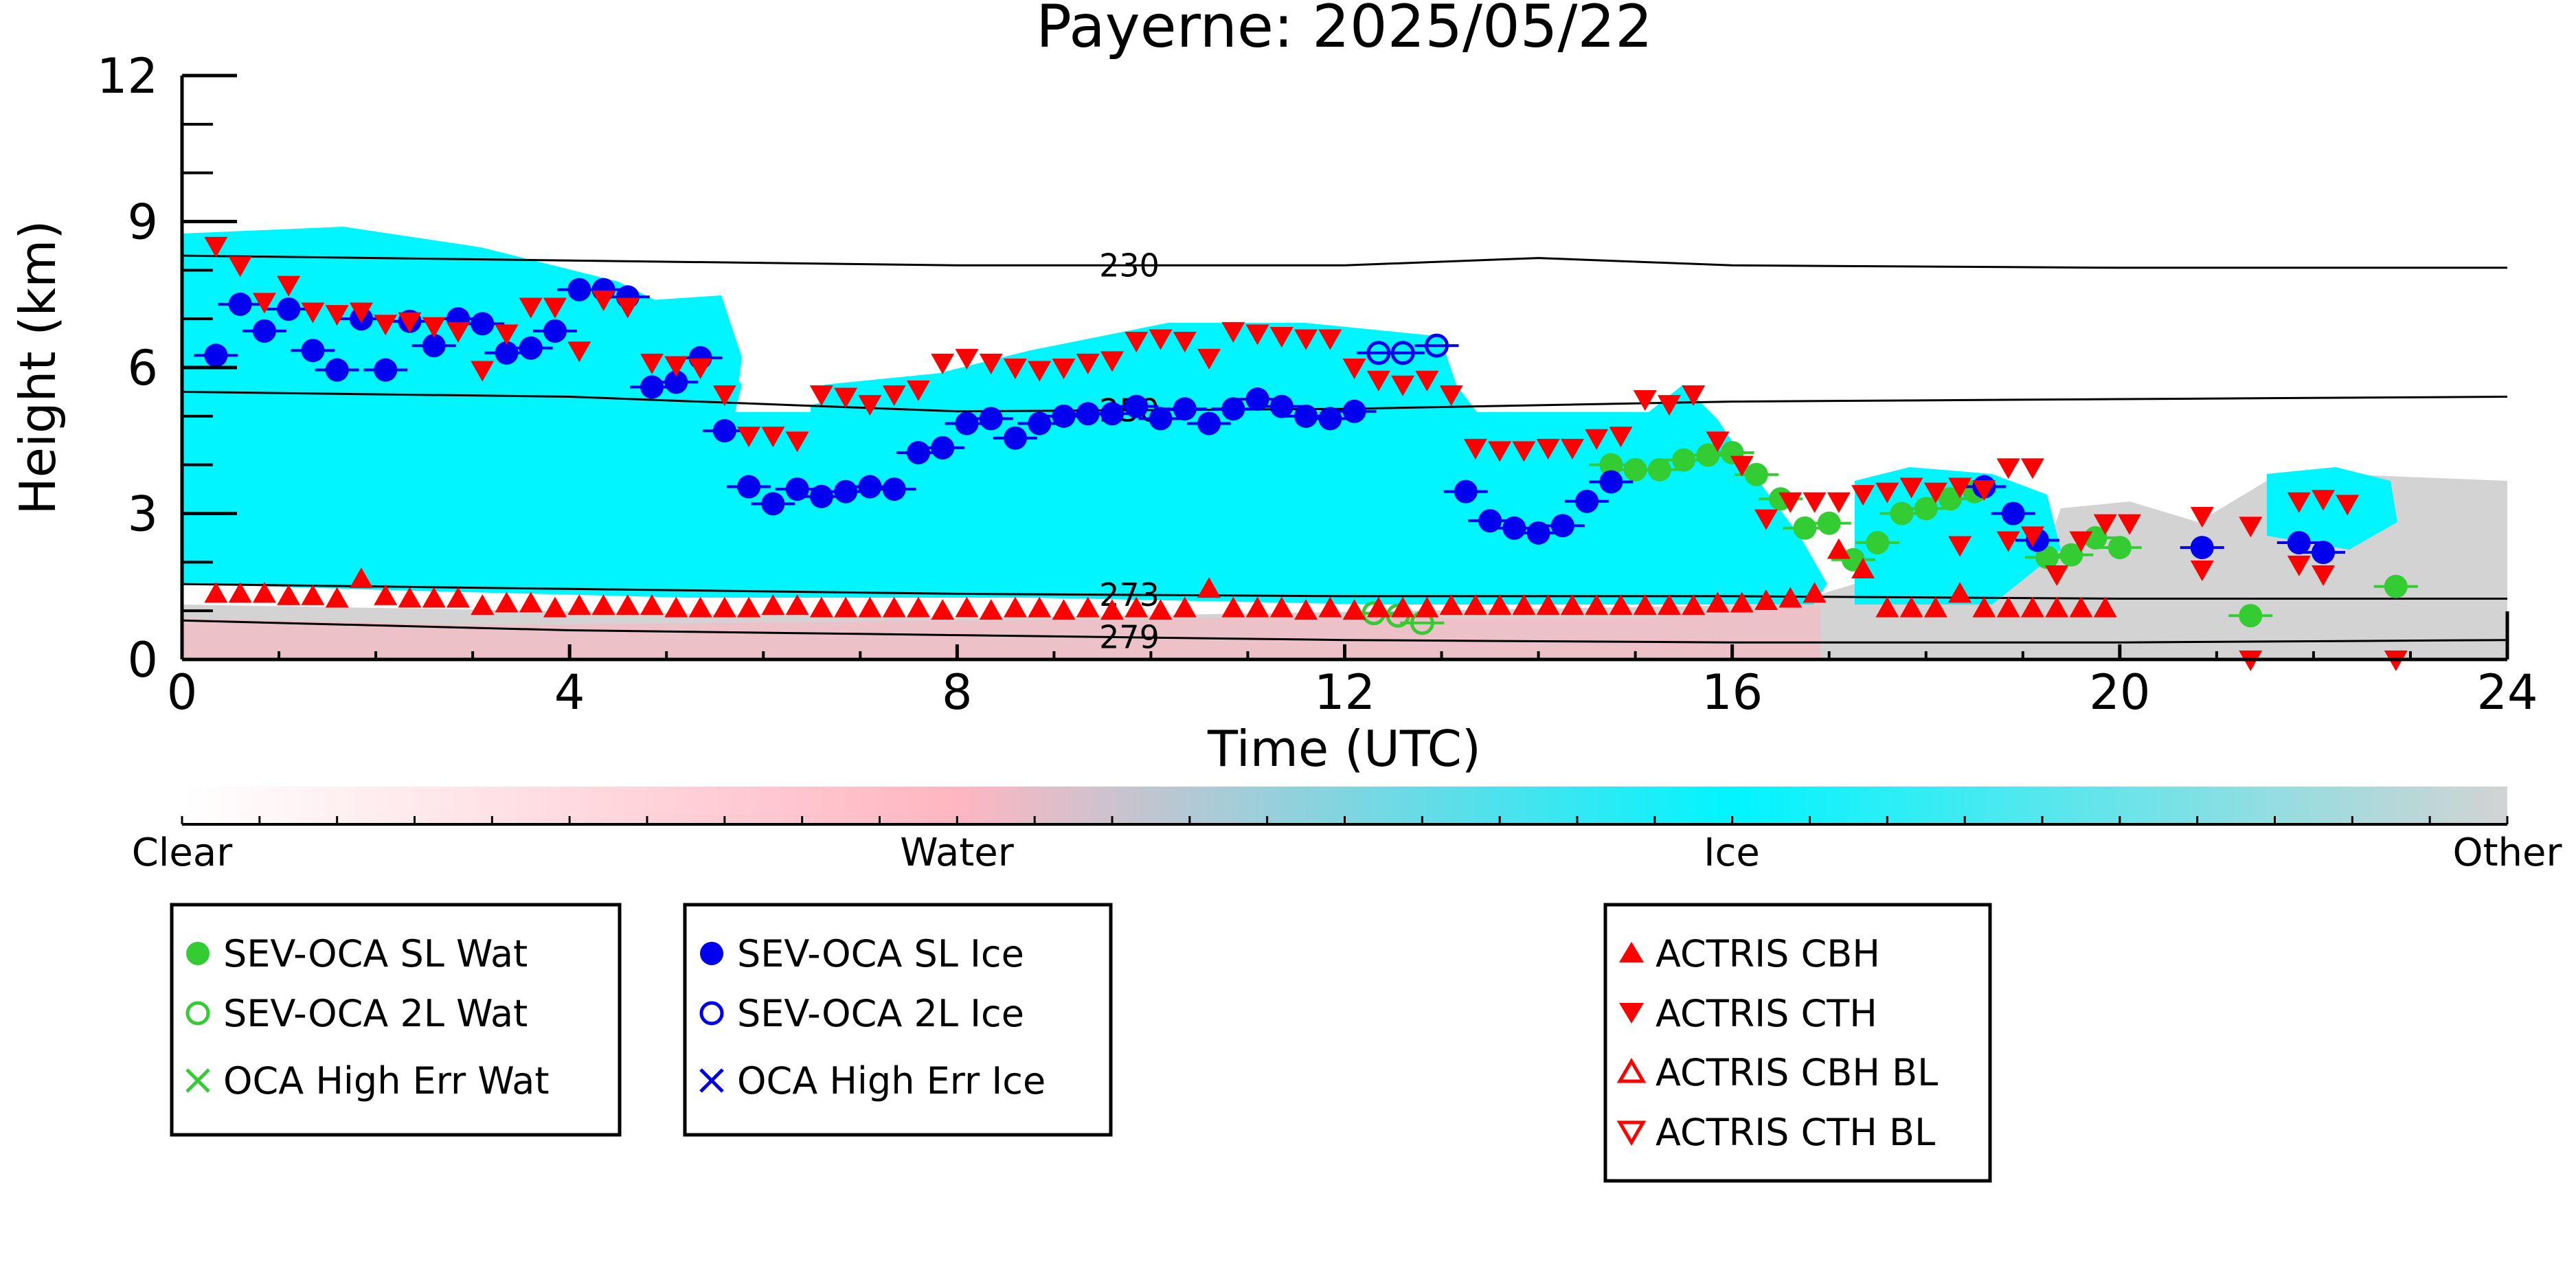 This screenshot has width=2576, height=1288. I want to click on legend-cbh-bl-label: ACTRIS CBH BL, so click(1797, 1072).